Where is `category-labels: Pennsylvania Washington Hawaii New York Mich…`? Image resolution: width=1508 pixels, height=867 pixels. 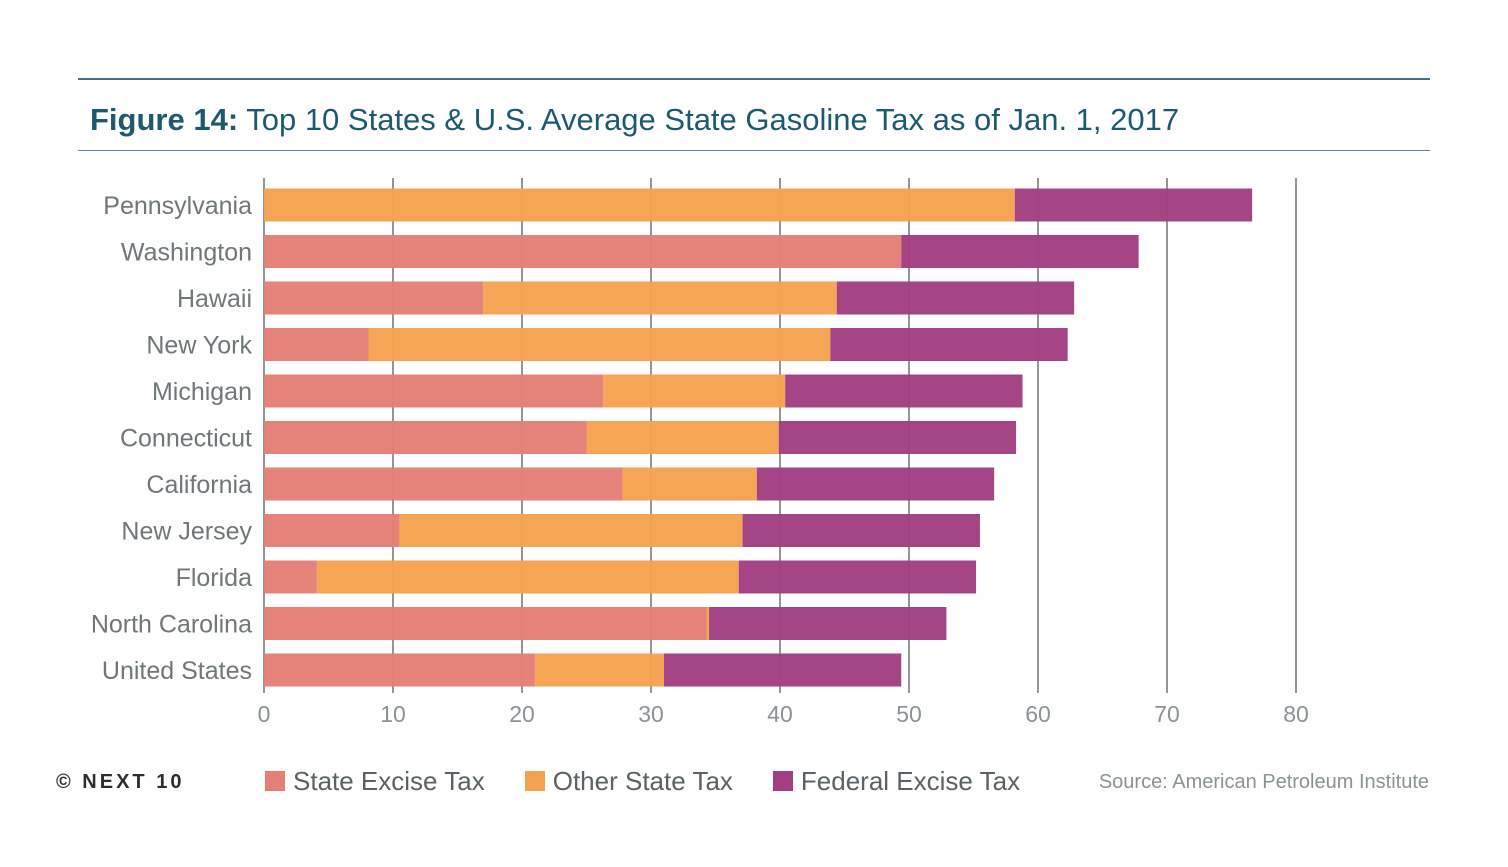 category-labels: Pennsylvania Washington Hawaii New York Mich… is located at coordinates (172, 438).